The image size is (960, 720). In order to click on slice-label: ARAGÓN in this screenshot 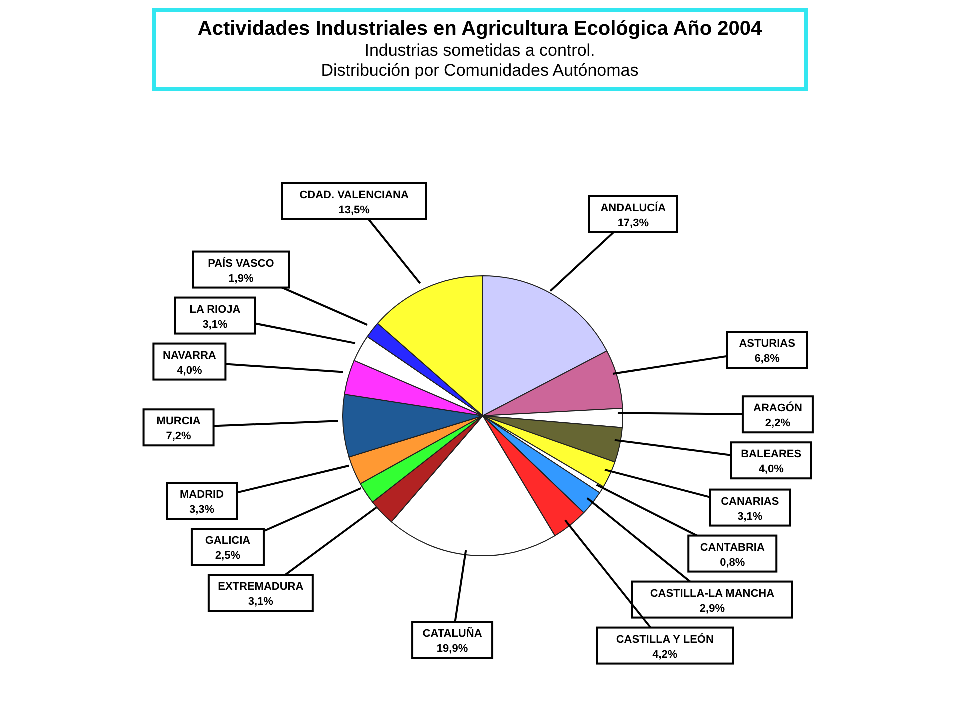, I will do `click(778, 408)`.